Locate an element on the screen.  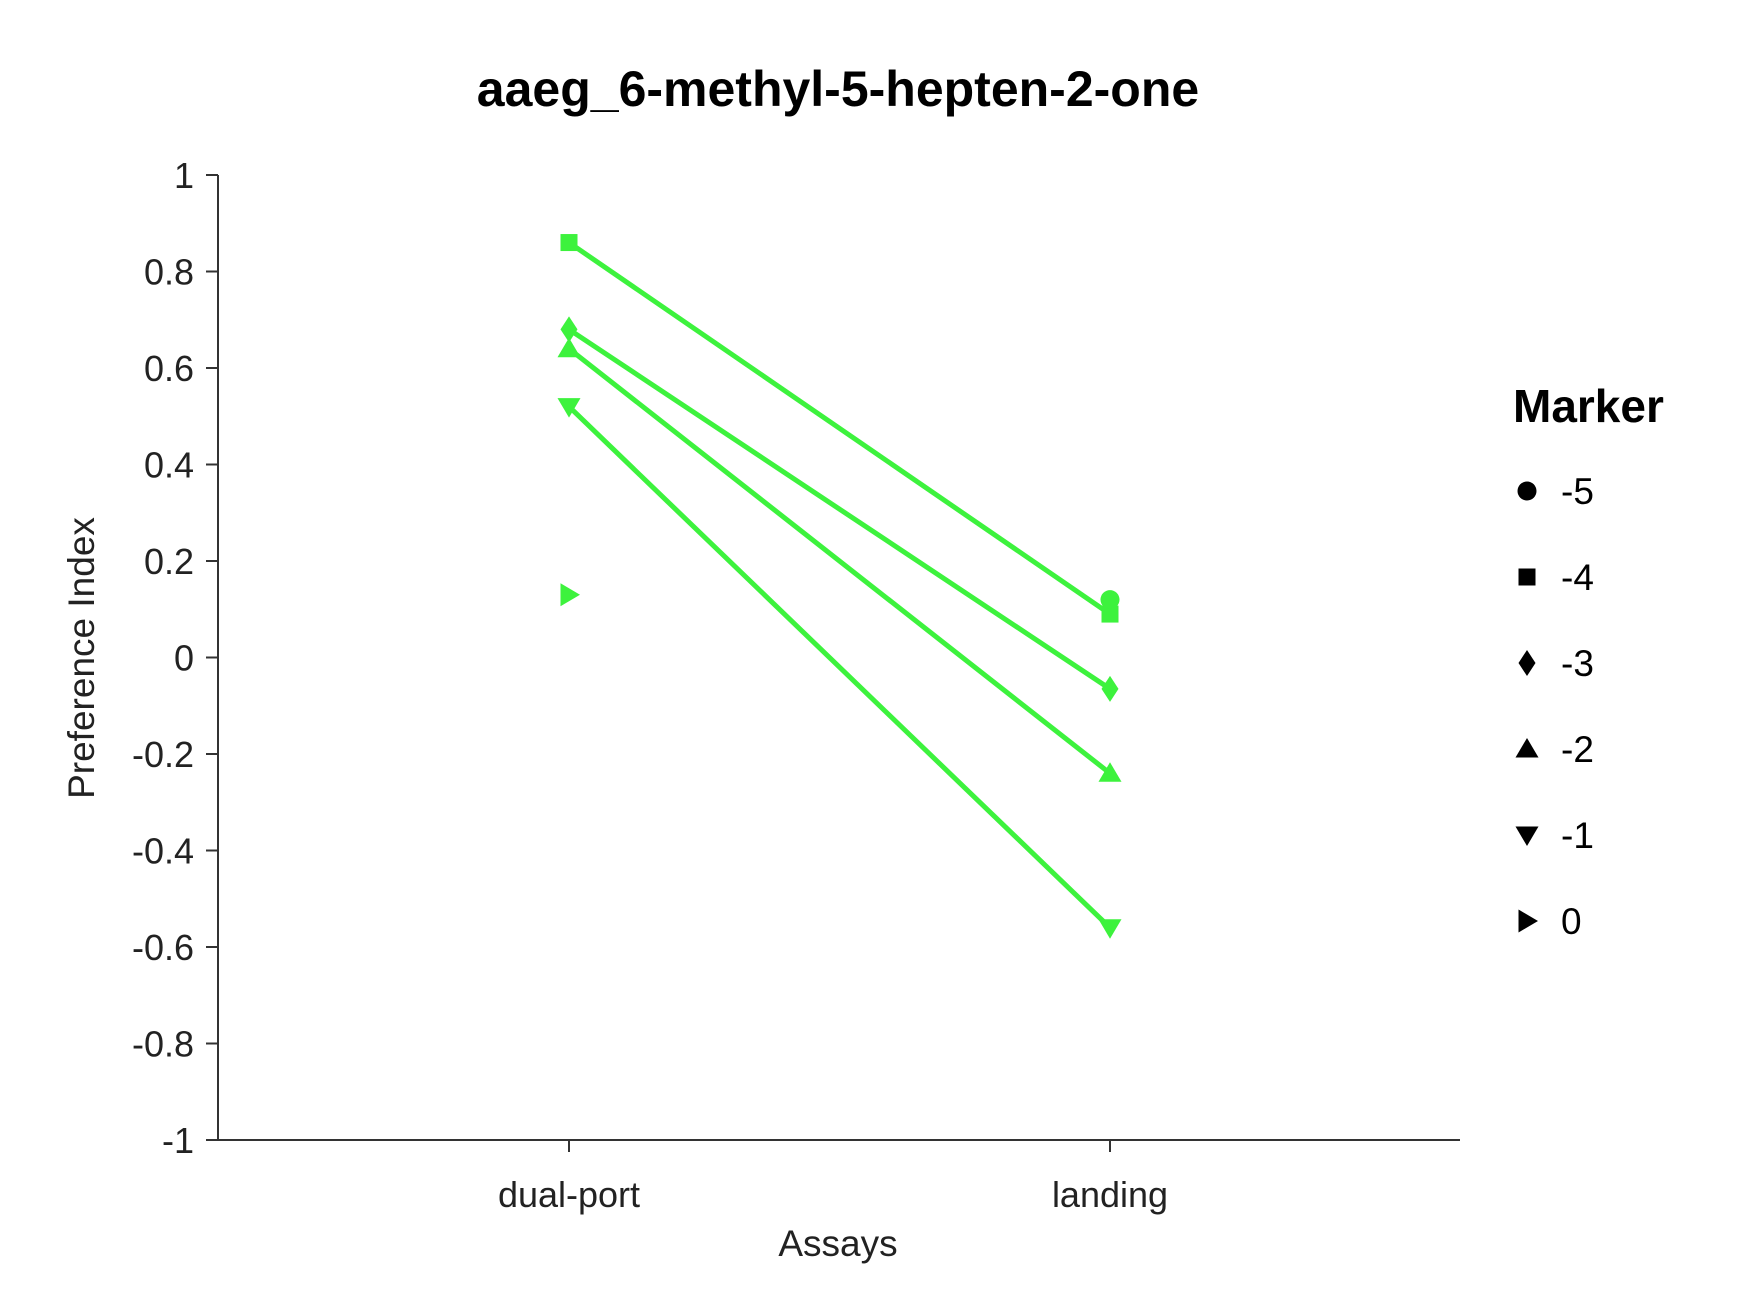
y-axis: 1 0.8 0.6 0.4 0.2 0 -0.2 -0.4 -0.6 -0.8 -1 is located at coordinates (175, 658).